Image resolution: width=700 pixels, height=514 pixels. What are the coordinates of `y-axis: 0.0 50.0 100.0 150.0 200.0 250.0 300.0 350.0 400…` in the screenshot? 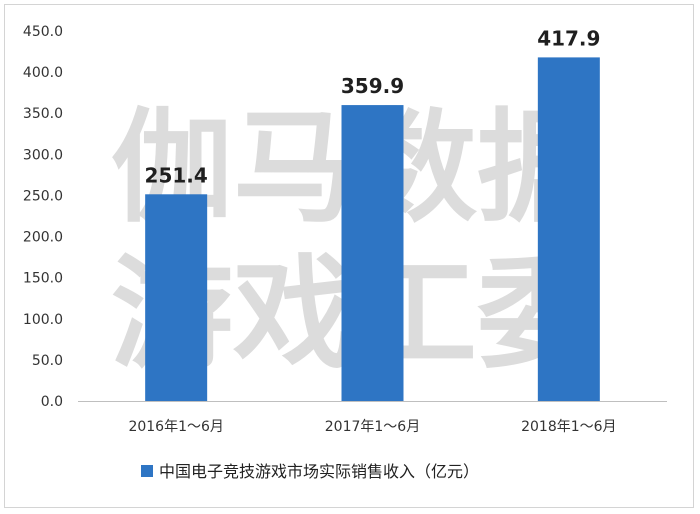 It's located at (43, 217).